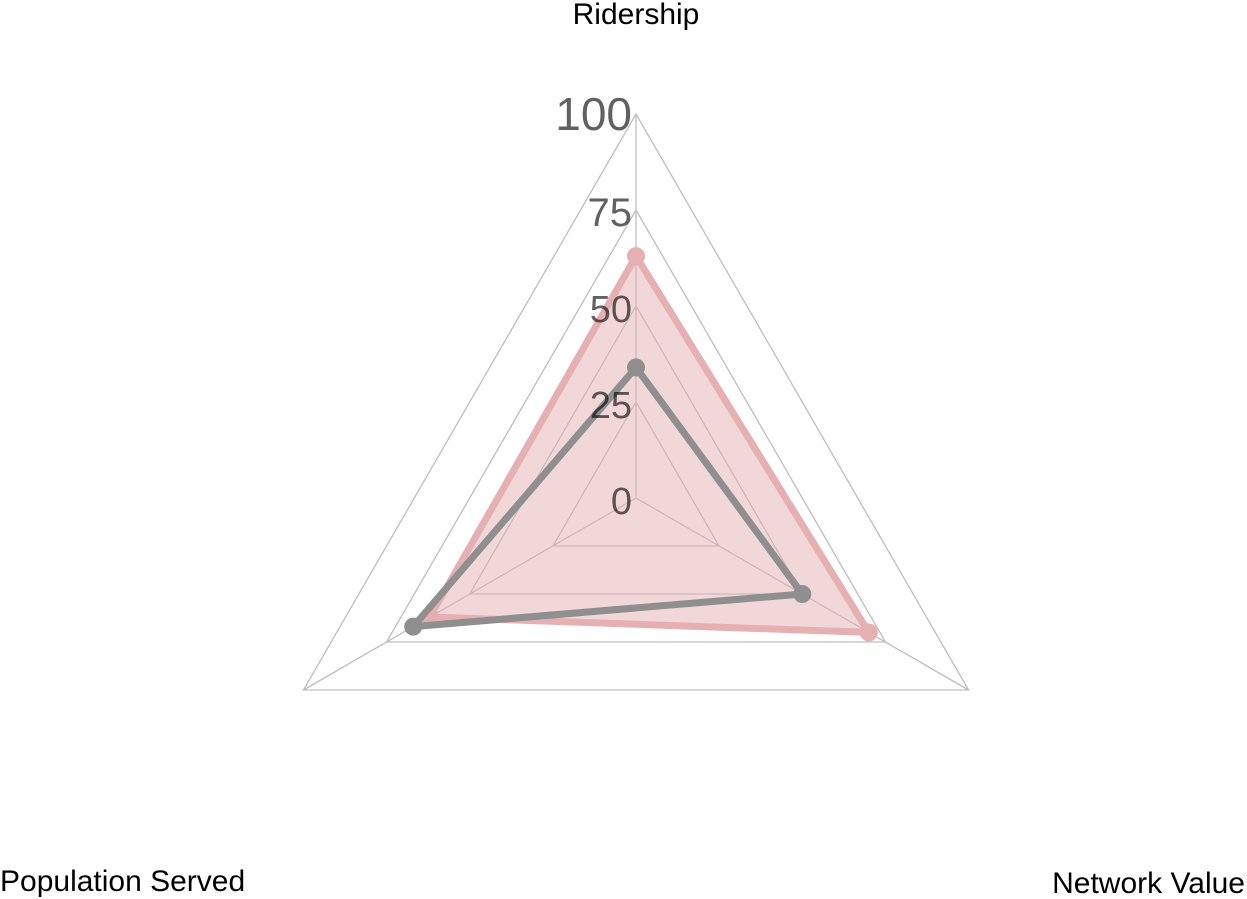  What do you see at coordinates (621, 502) in the screenshot?
I see `tick-label: 0` at bounding box center [621, 502].